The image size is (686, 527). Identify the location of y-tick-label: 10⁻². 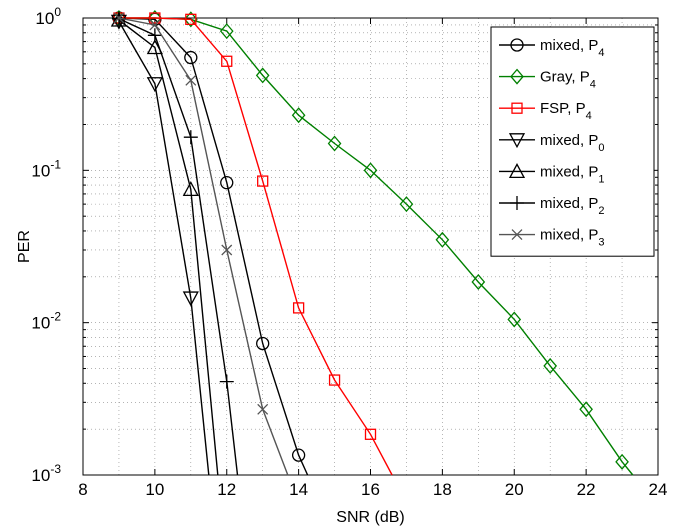
(46, 321).